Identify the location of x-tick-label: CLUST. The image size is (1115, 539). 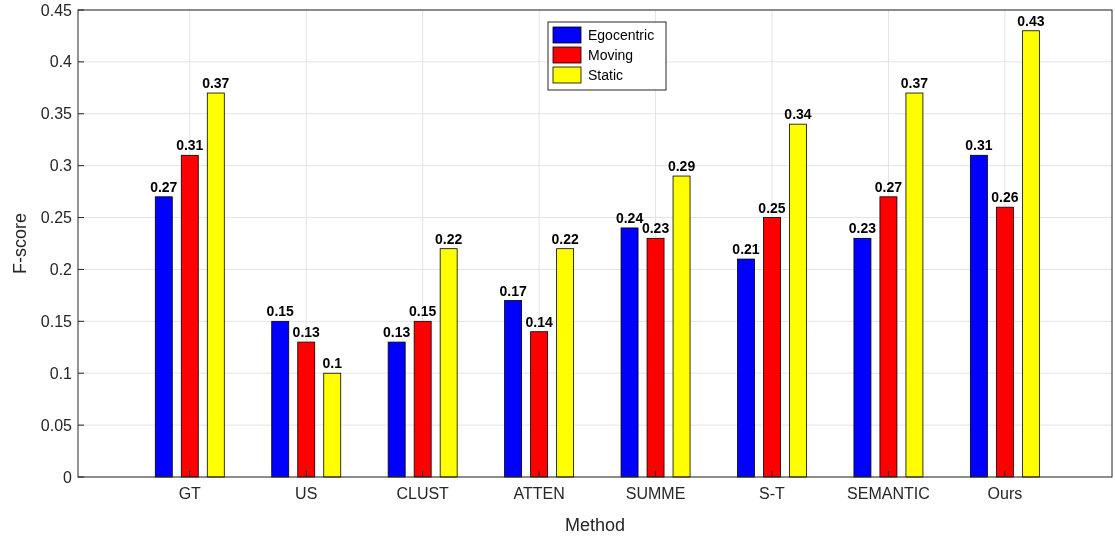
(423, 493).